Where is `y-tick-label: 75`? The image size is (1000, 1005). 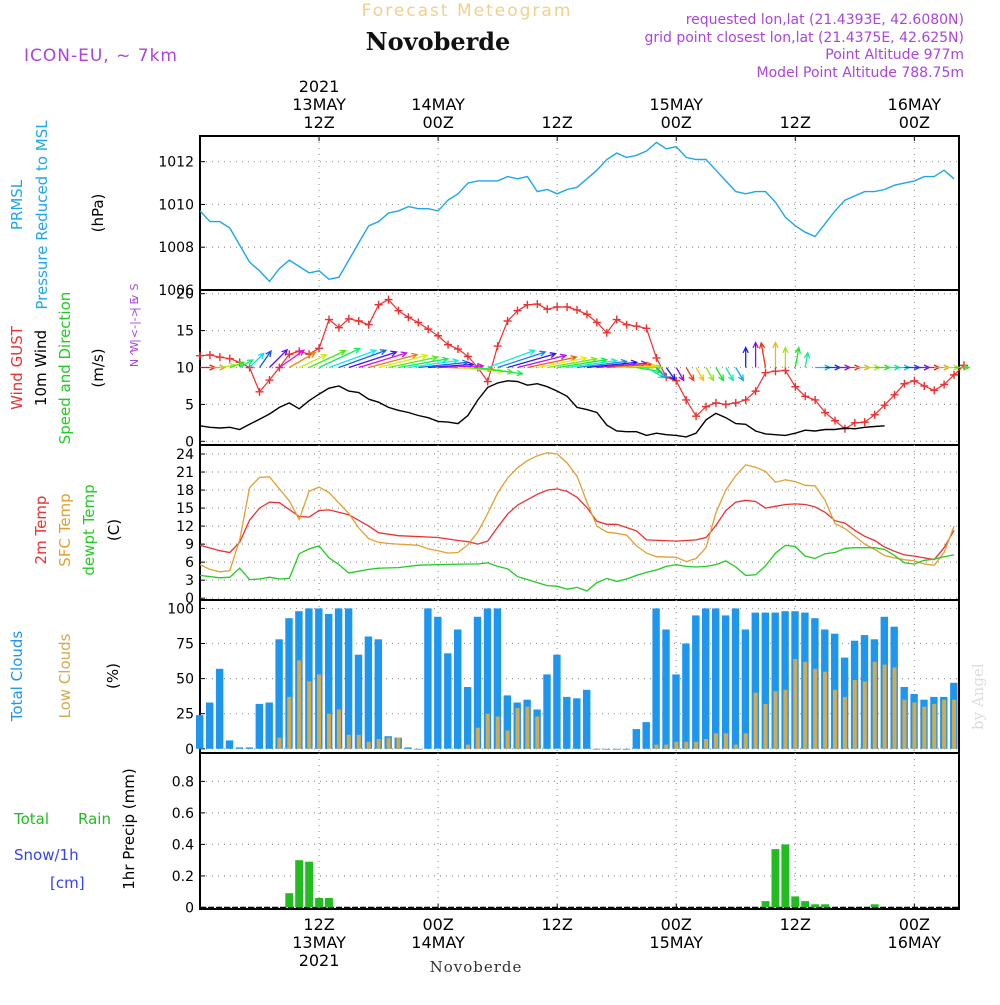 y-tick-label: 75 is located at coordinates (185, 645).